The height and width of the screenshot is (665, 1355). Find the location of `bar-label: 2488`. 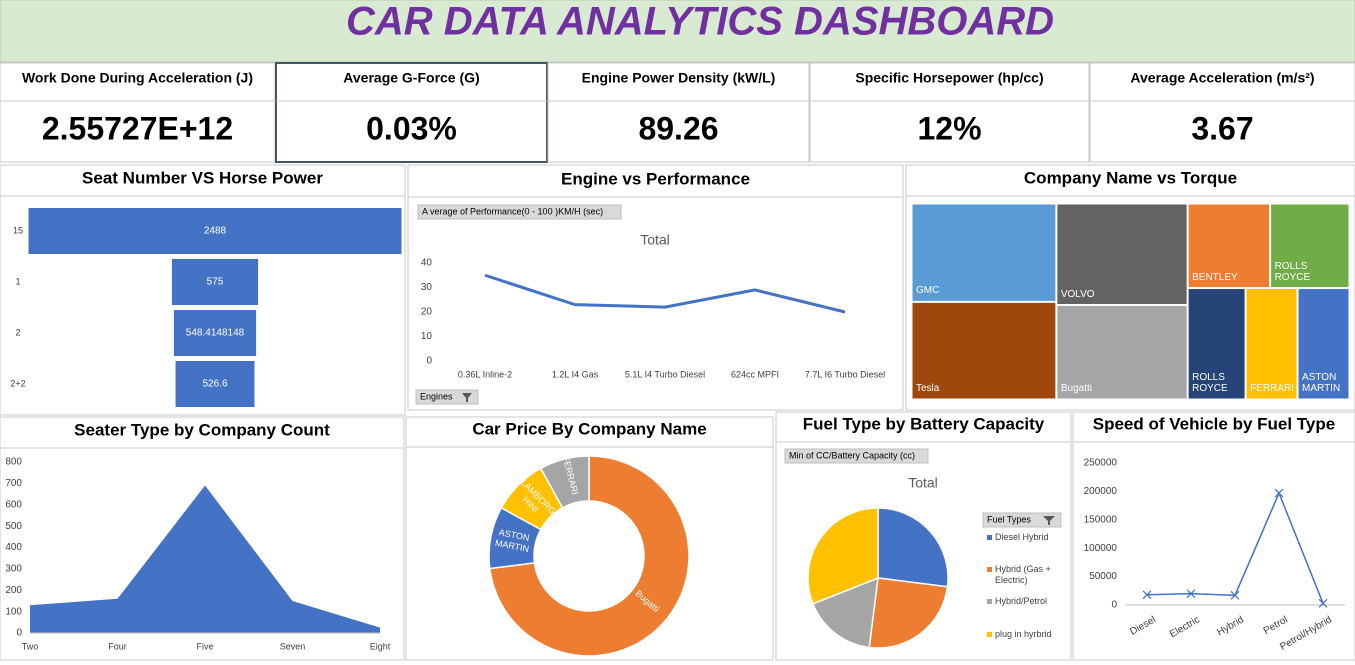

bar-label: 2488 is located at coordinates (215, 231).